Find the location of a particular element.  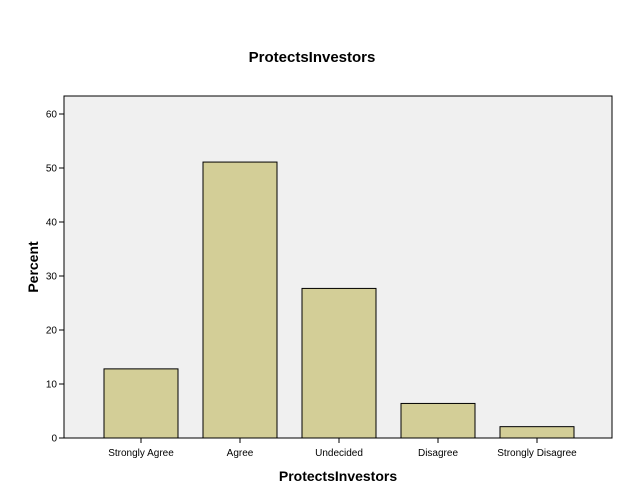

y-axis-title: Percent is located at coordinates (33, 267).